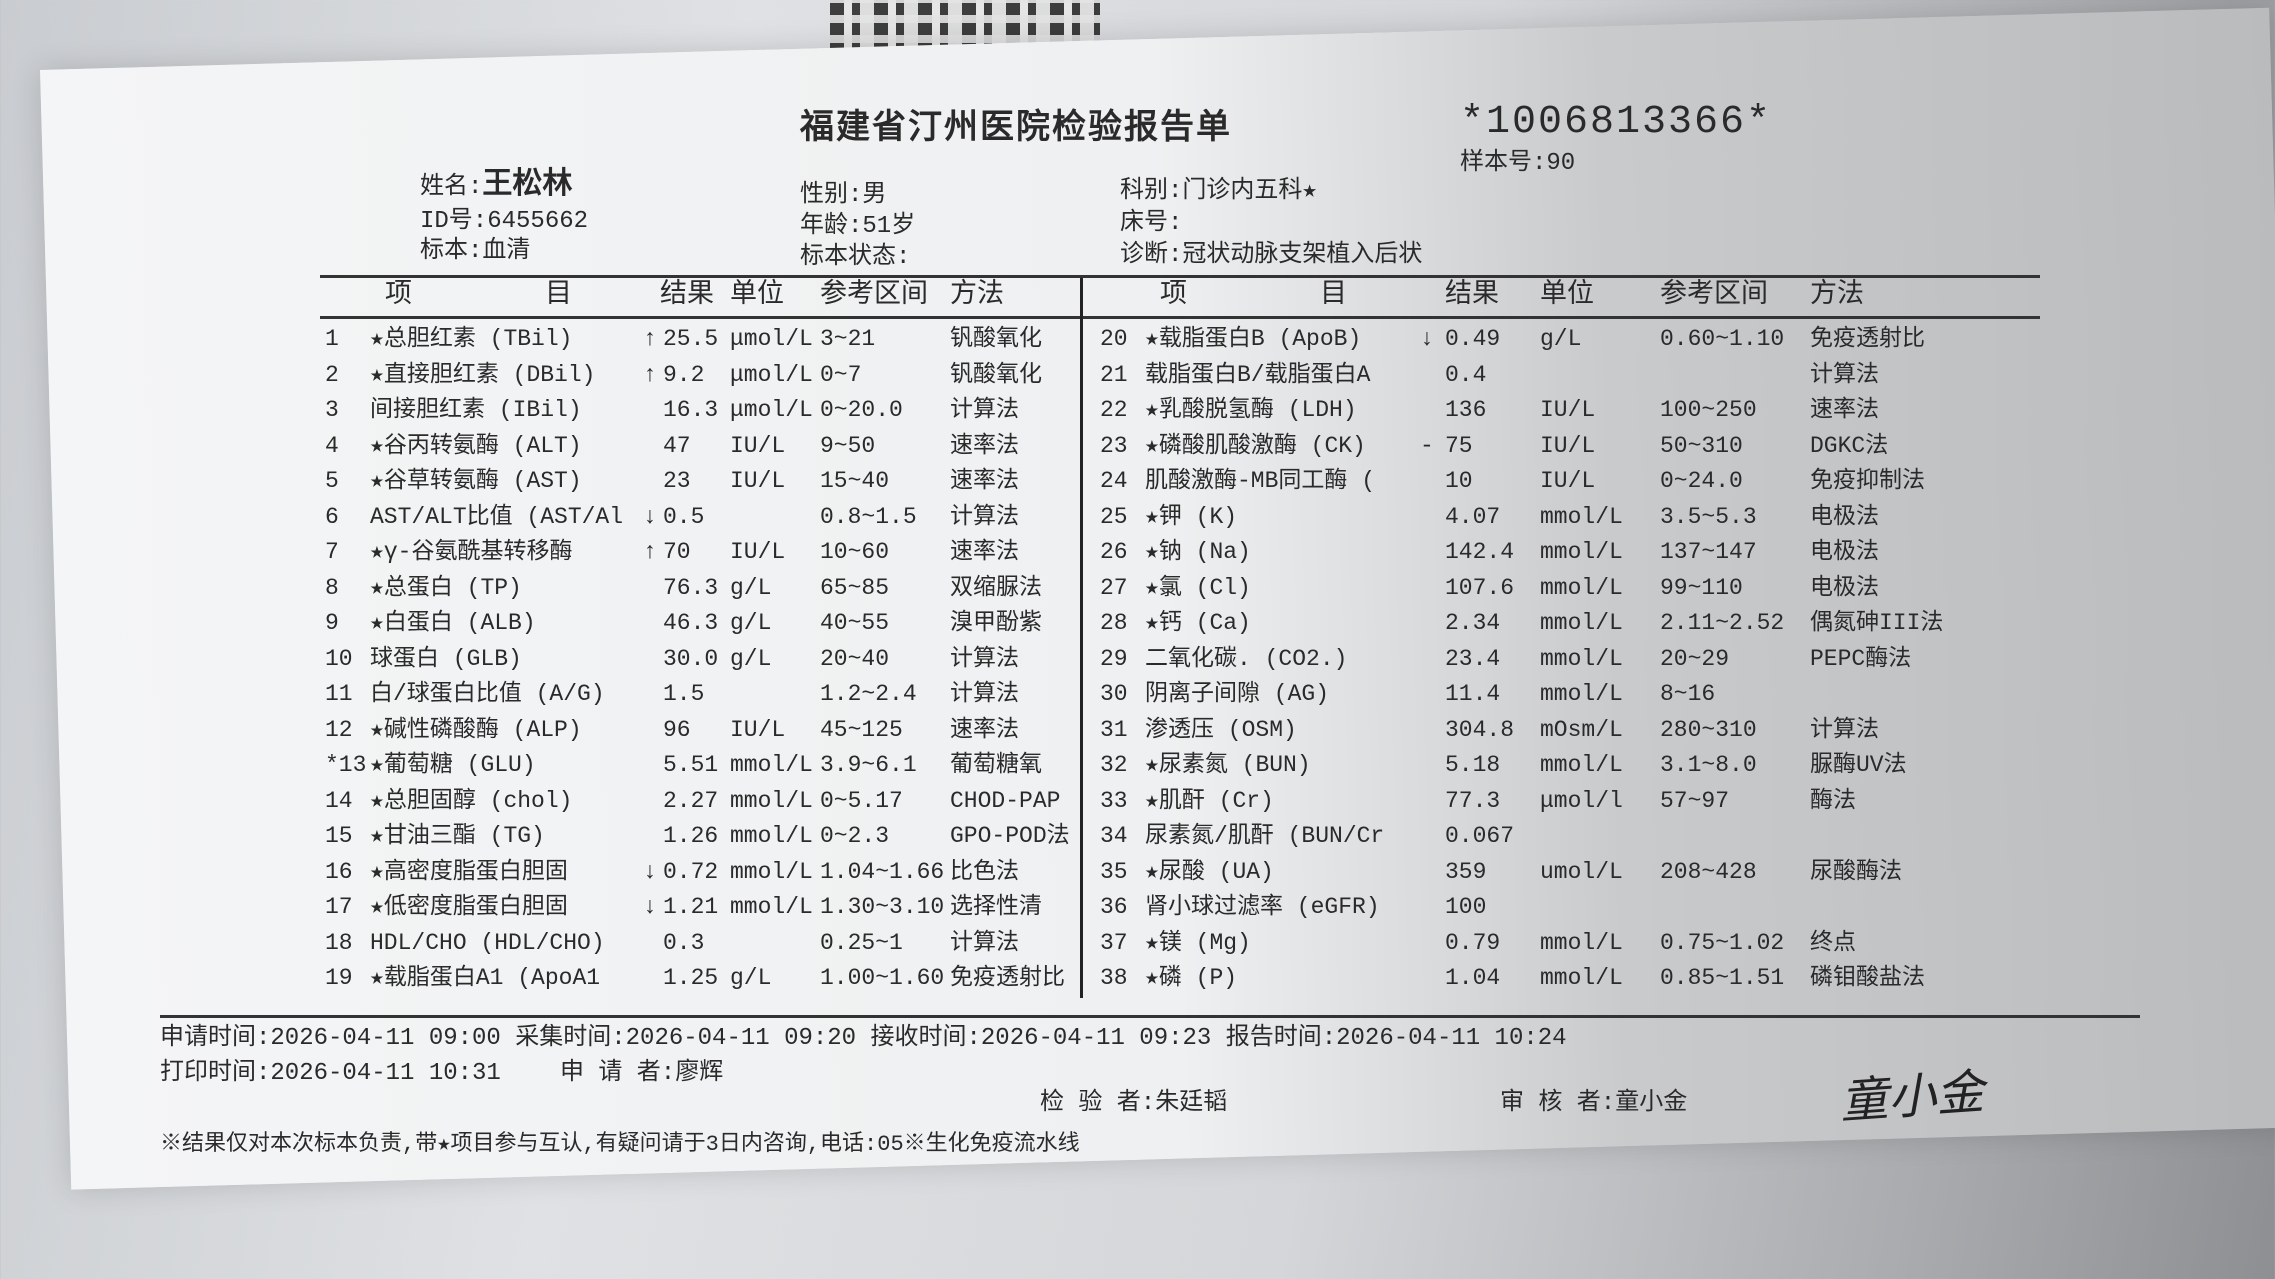  I want to click on cell-flag: ↑, so click(650, 339).